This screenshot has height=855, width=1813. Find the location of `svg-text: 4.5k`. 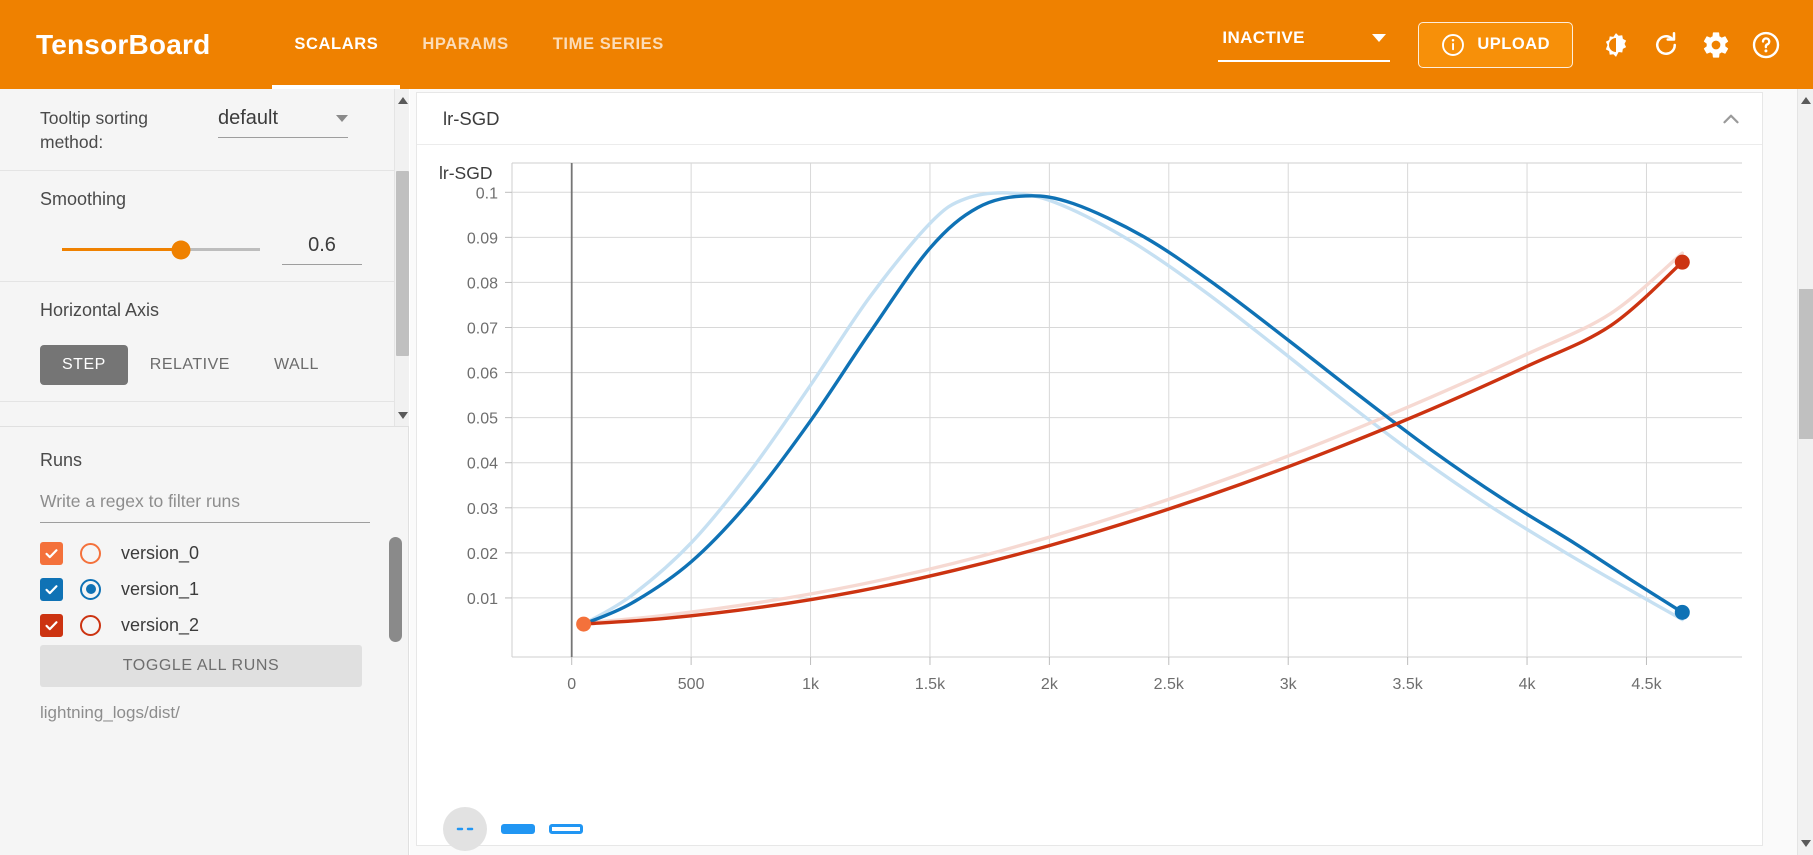

svg-text: 4.5k is located at coordinates (1646, 684).